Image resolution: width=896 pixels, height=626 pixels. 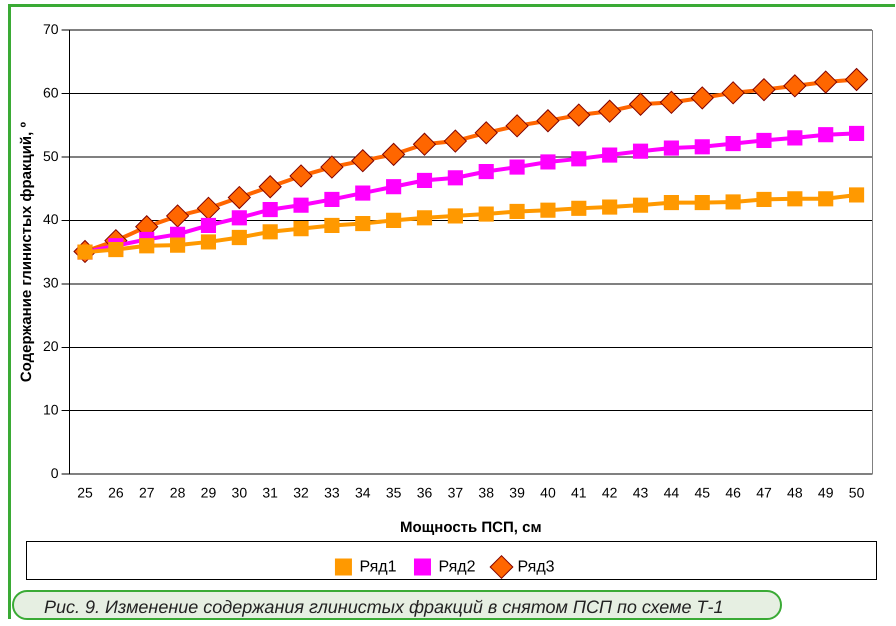 What do you see at coordinates (50, 219) in the screenshot?
I see `y-tick-label: 40` at bounding box center [50, 219].